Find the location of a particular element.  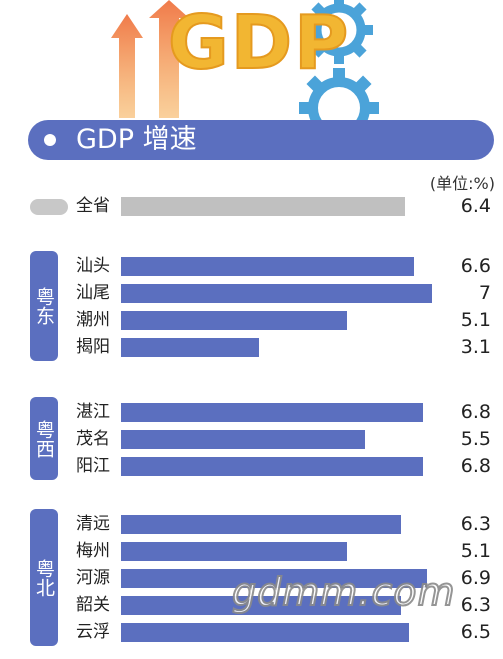

group-tag: 粤西 is located at coordinates (44, 438).